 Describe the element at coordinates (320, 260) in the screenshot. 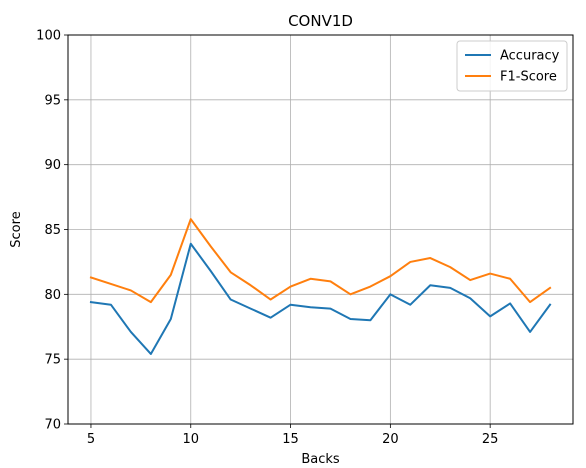

I see `series-line-f1-score` at that location.